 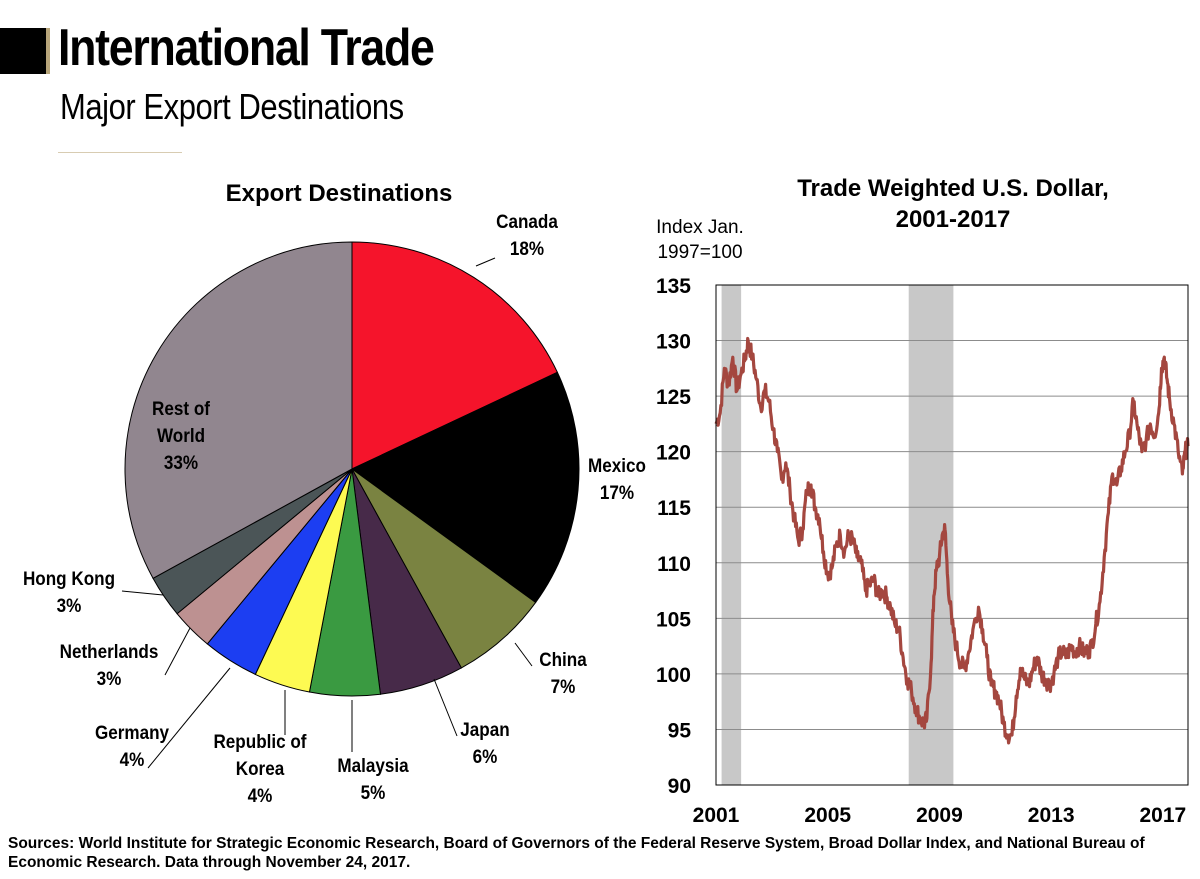 What do you see at coordinates (523, 654) in the screenshot?
I see `leader-line-china` at bounding box center [523, 654].